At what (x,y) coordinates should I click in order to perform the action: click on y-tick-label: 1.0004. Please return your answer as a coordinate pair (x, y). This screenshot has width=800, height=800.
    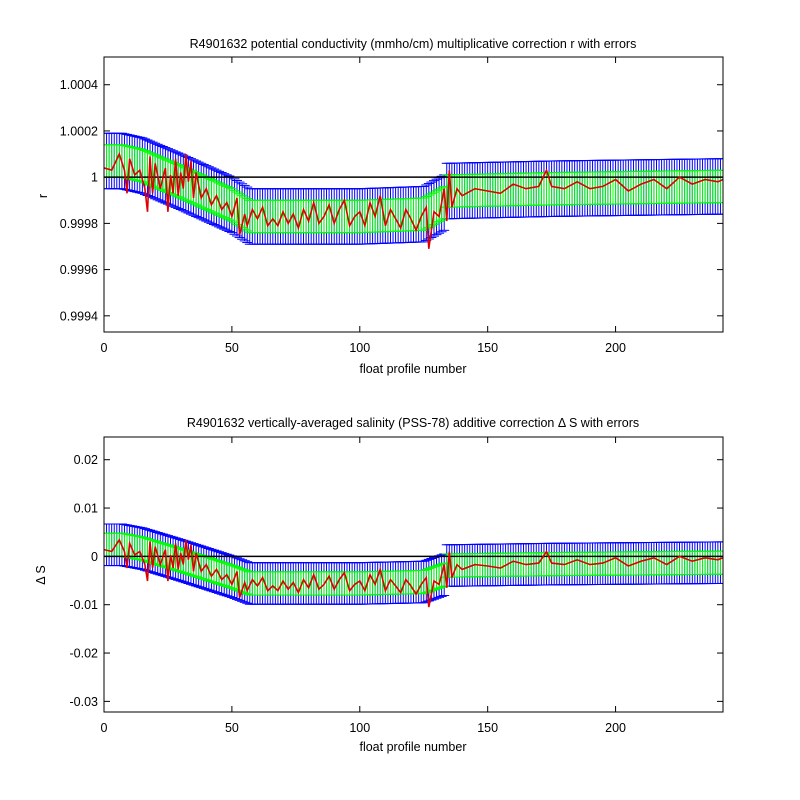
    Looking at the image, I should click on (79, 85).